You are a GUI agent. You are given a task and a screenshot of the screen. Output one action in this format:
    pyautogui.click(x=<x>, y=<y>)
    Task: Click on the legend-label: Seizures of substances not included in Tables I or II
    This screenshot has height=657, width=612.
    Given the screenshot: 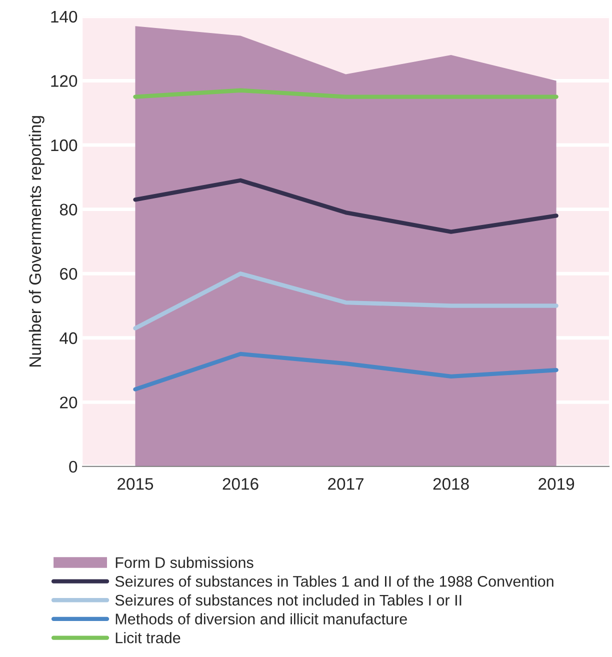 What is the action you would take?
    pyautogui.click(x=288, y=600)
    